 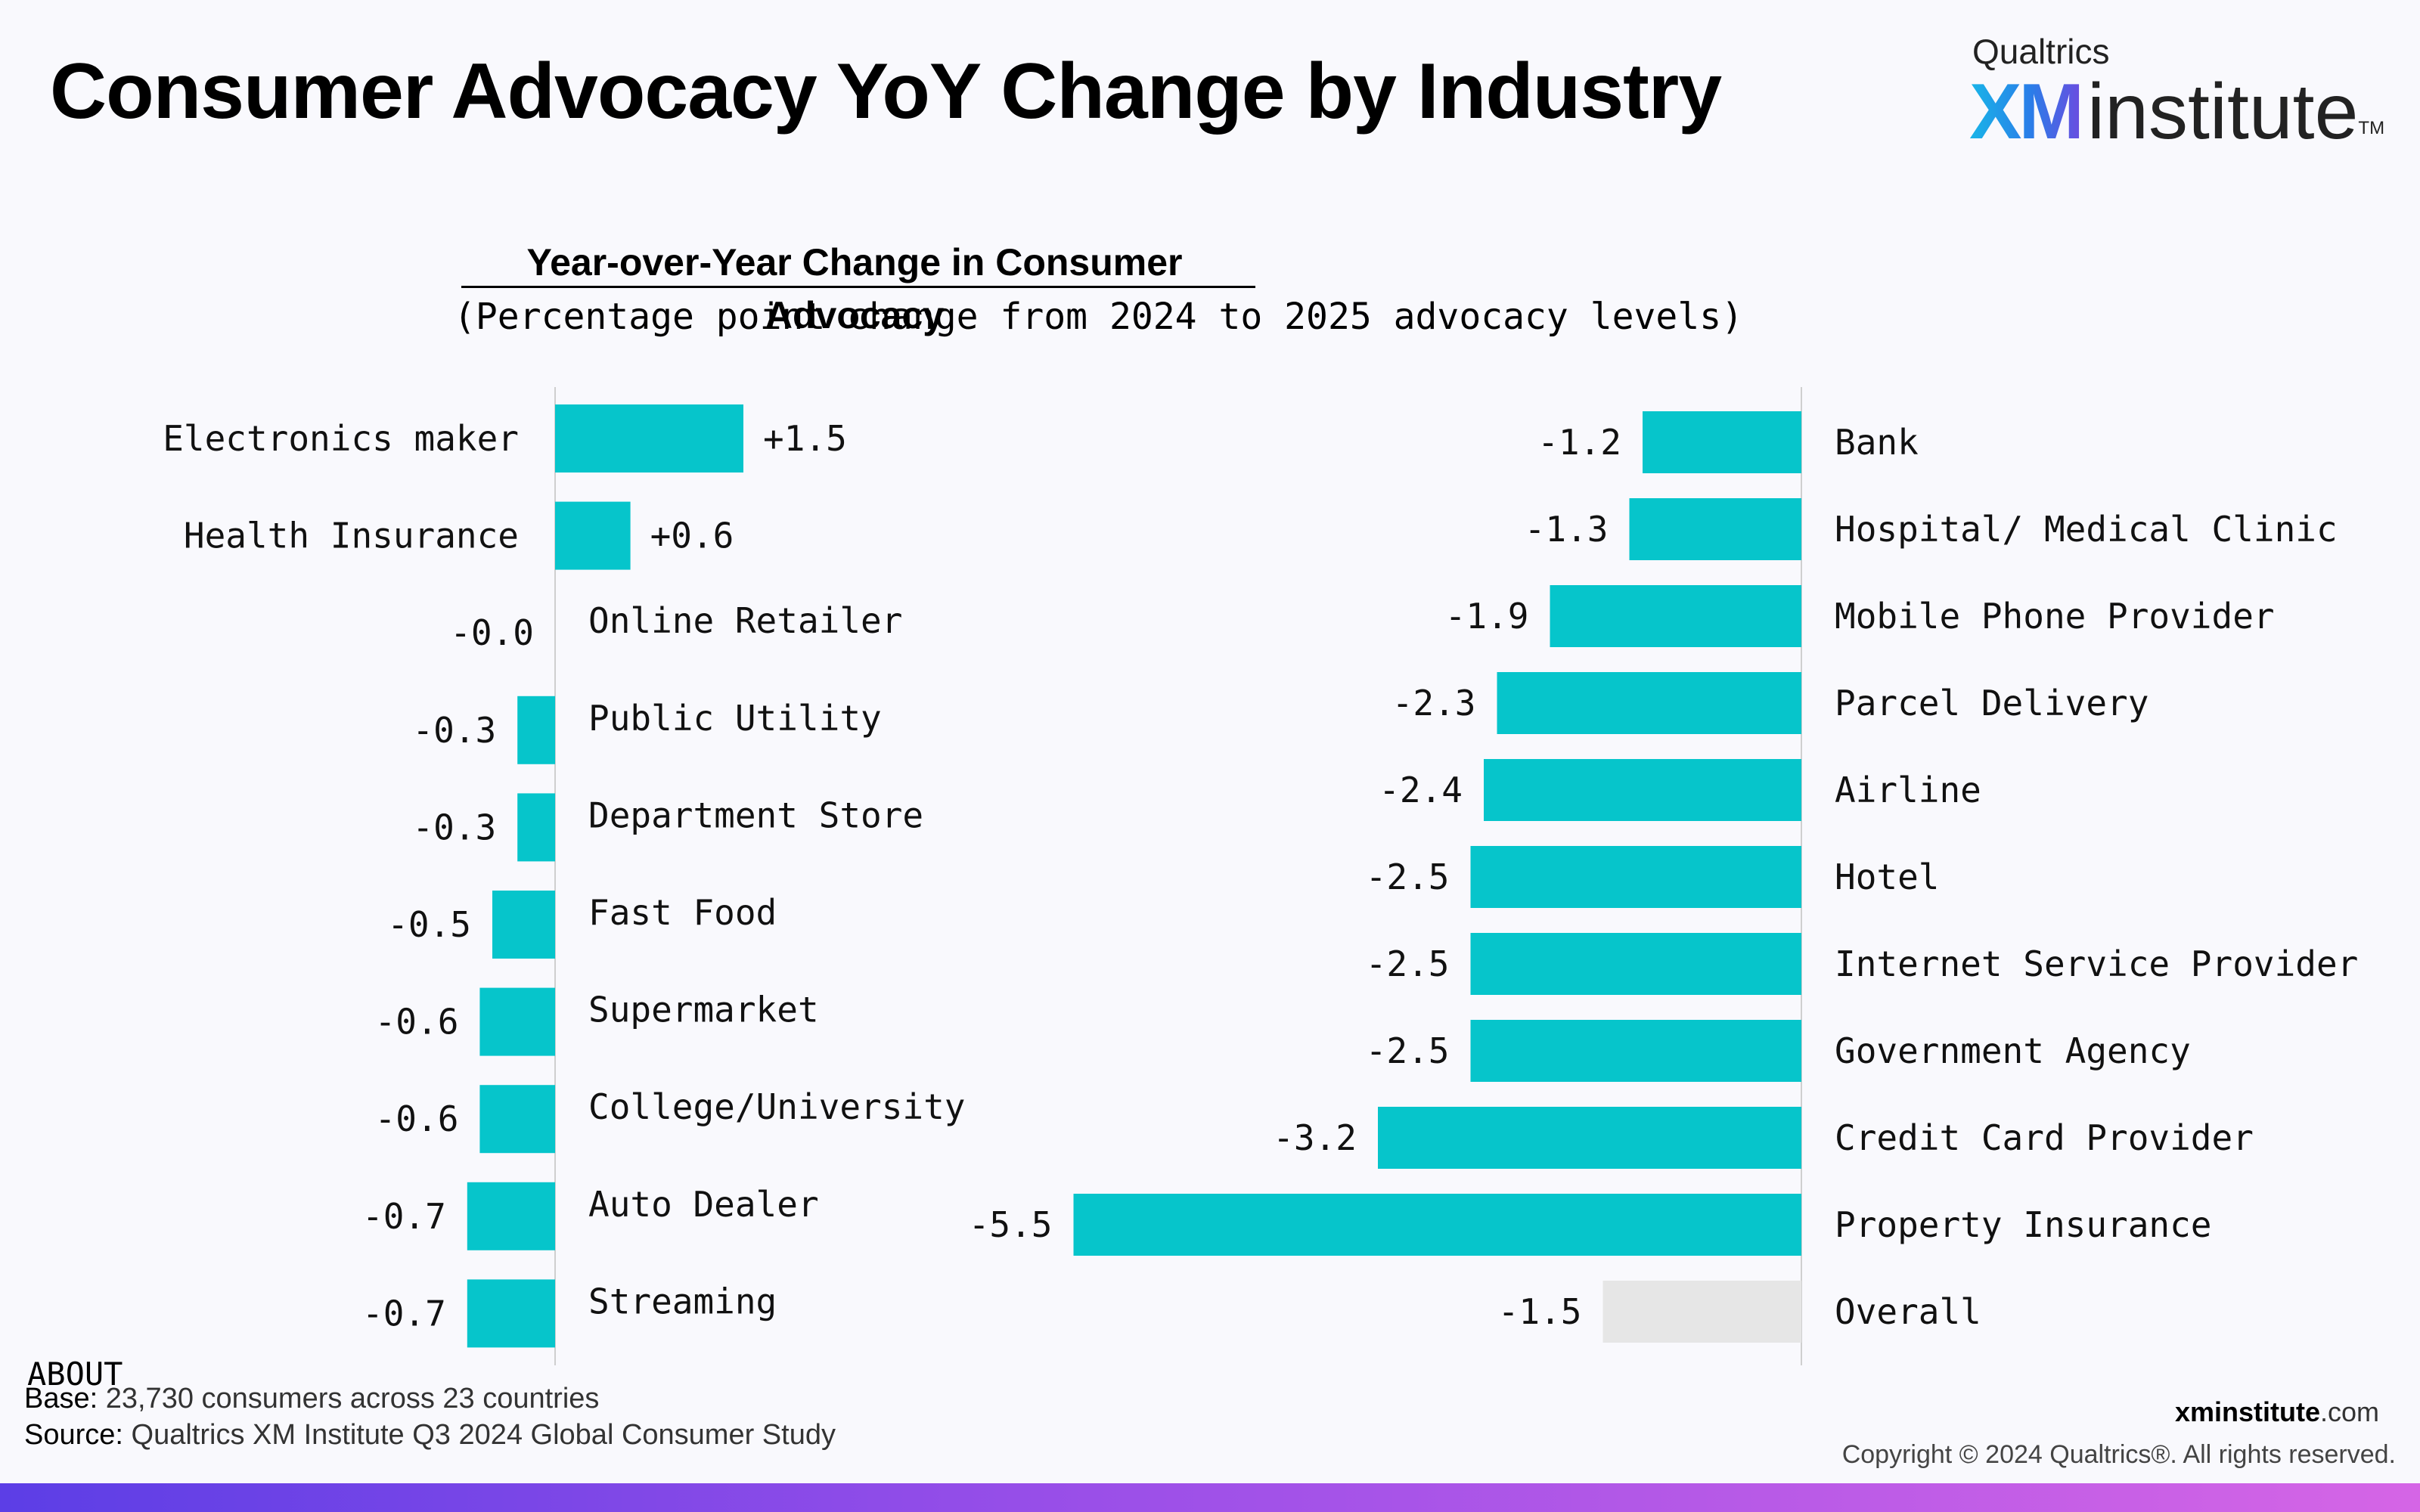 I want to click on data-label-left-3: -0.3, so click(x=454, y=730).